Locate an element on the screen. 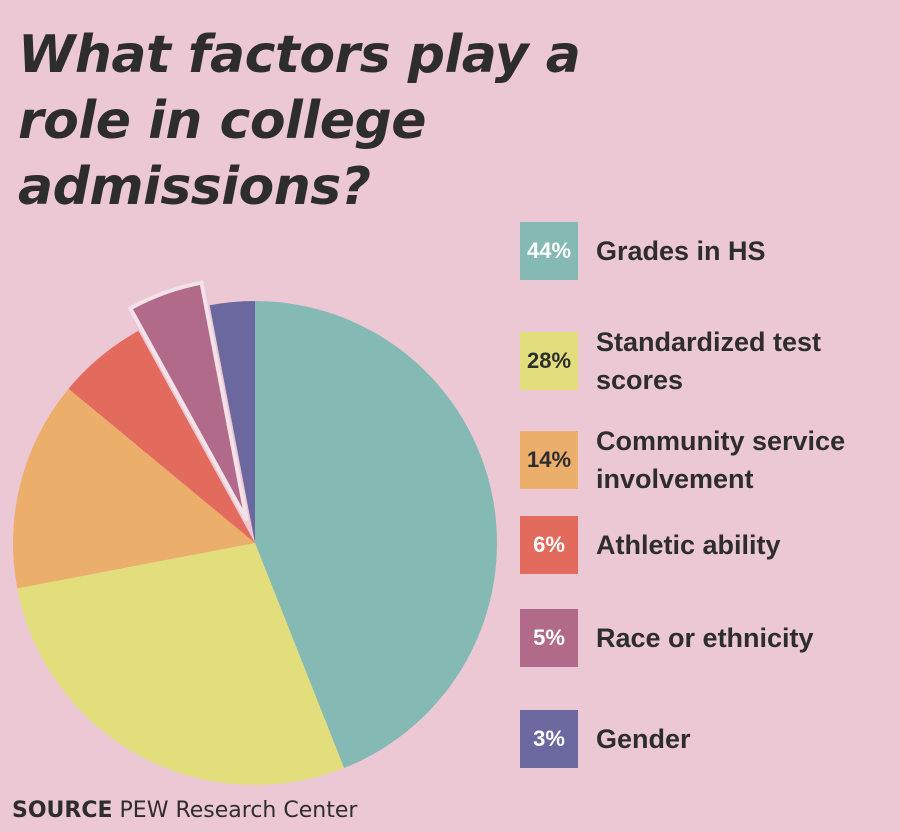 Image resolution: width=900 pixels, height=832 pixels. pie-slice-athletic is located at coordinates (161, 436).